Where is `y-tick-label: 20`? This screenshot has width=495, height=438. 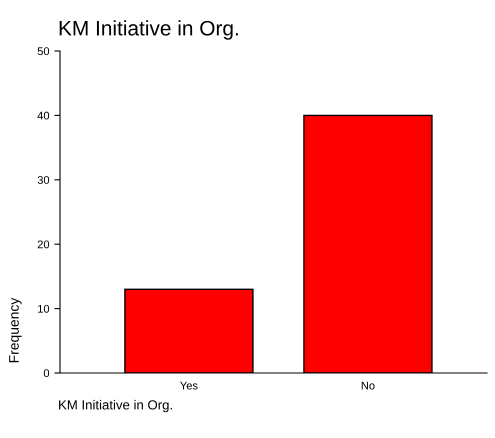
y-tick-label: 20 is located at coordinates (44, 244).